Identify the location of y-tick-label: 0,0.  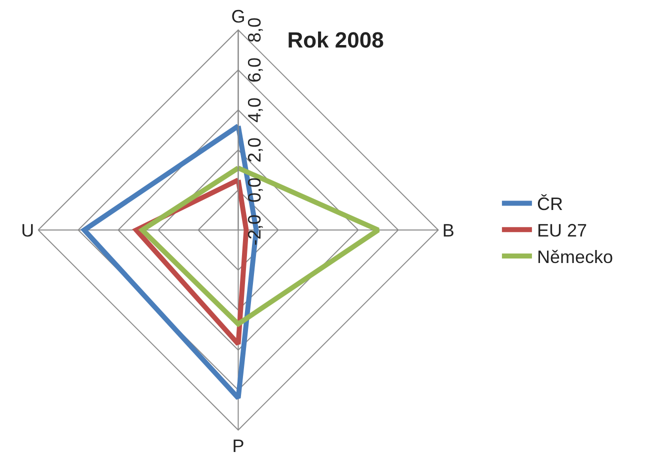
(254, 190).